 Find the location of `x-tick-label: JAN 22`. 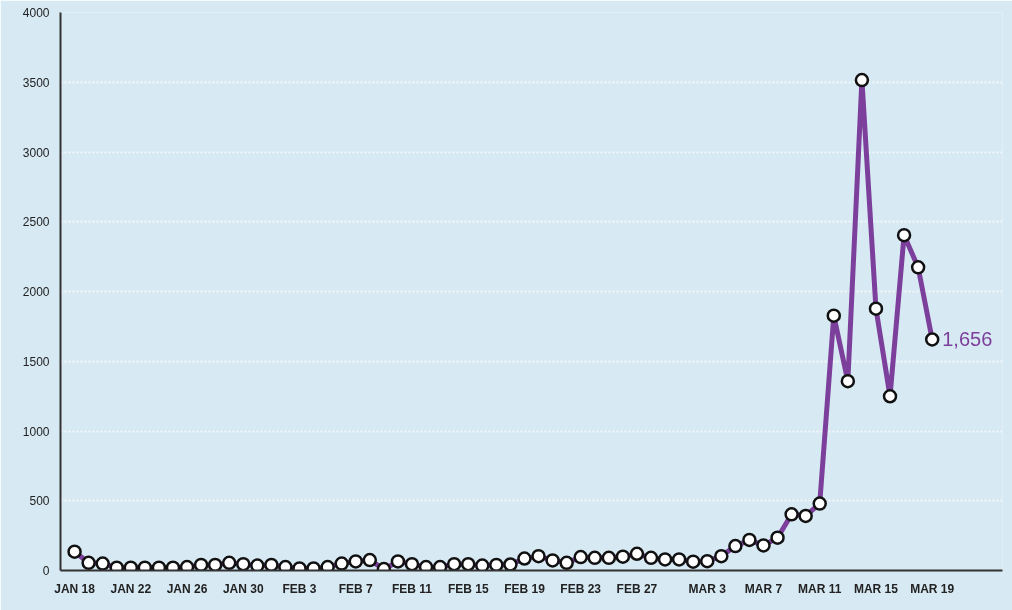

x-tick-label: JAN 22 is located at coordinates (131, 588).